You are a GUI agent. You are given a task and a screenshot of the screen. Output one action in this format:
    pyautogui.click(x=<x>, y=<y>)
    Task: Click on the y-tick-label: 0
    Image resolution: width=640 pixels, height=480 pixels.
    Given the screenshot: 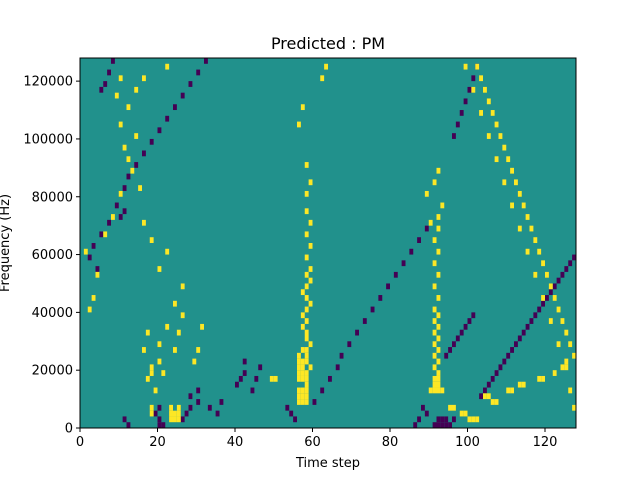 What is the action you would take?
    pyautogui.click(x=69, y=429)
    